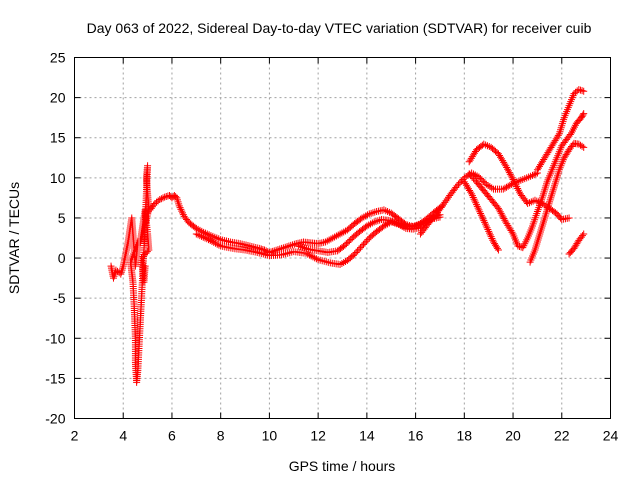 The height and width of the screenshot is (480, 640). What do you see at coordinates (221, 436) in the screenshot?
I see `x-tick-label: 8` at bounding box center [221, 436].